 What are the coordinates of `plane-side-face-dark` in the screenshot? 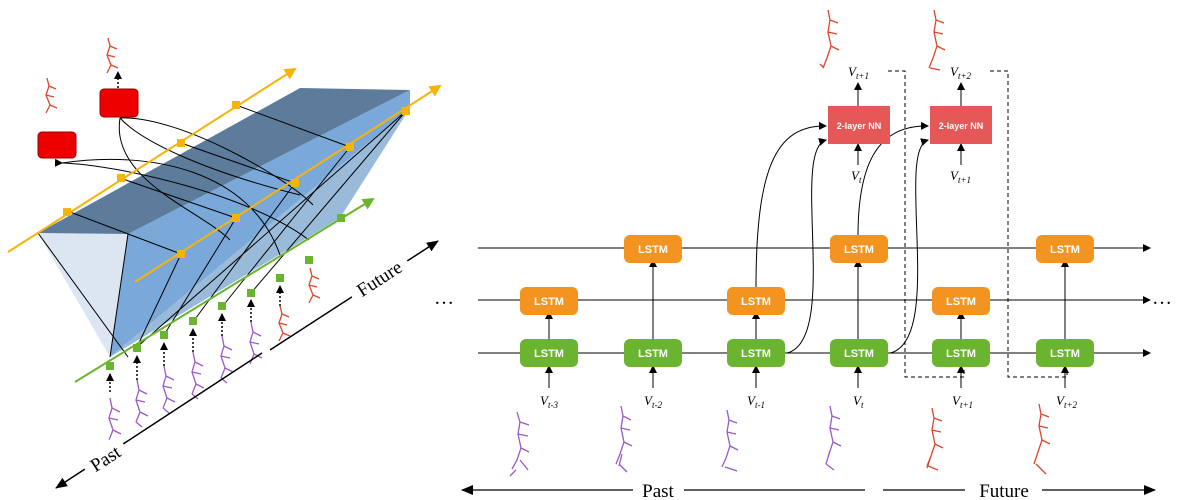 It's located at (260, 232).